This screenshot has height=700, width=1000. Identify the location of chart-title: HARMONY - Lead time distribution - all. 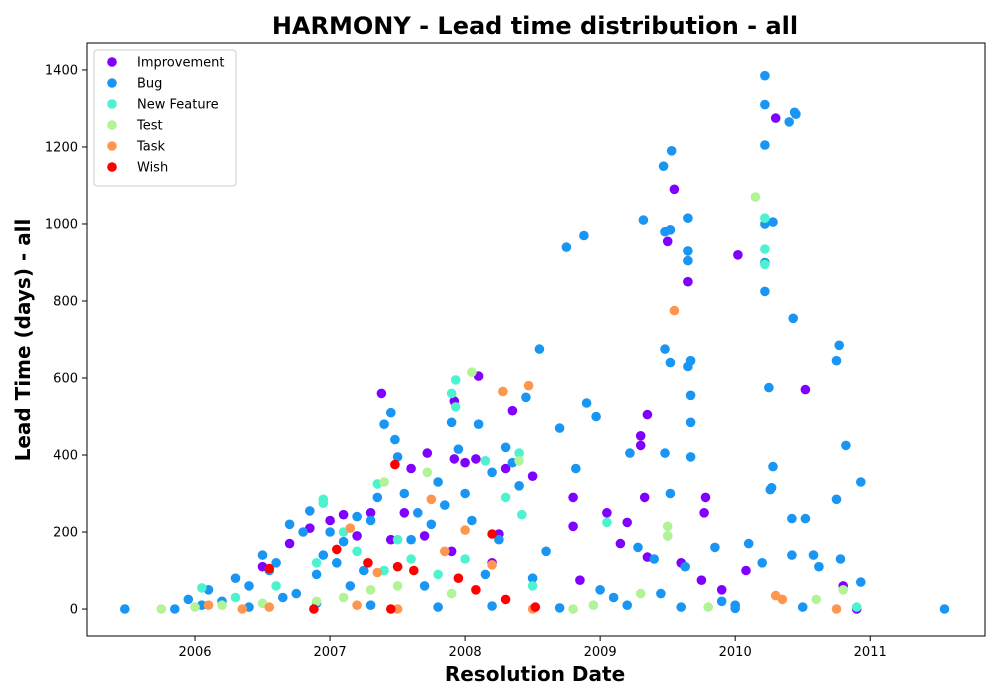
(535, 26).